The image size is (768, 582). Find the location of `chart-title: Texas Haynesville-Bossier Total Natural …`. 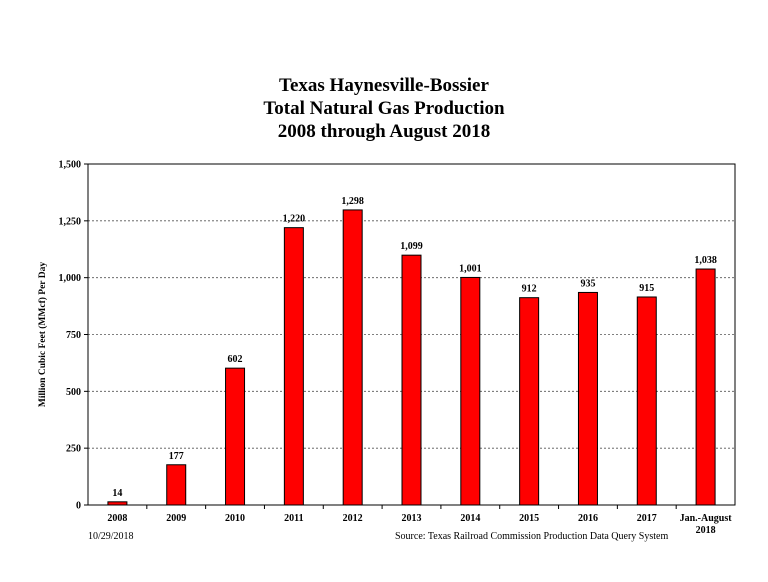

chart-title: Texas Haynesville-Bossier Total Natural … is located at coordinates (384, 108).